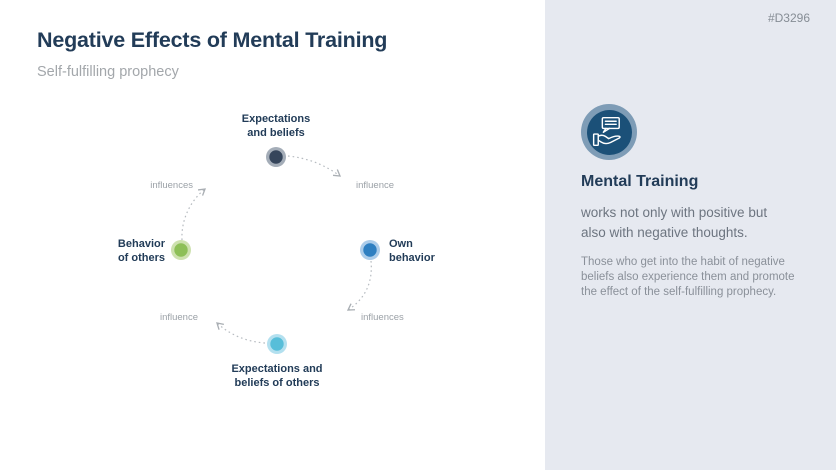 This screenshot has width=836, height=470. Describe the element at coordinates (241, 333) in the screenshot. I see `edge-bottom-to-left` at that location.